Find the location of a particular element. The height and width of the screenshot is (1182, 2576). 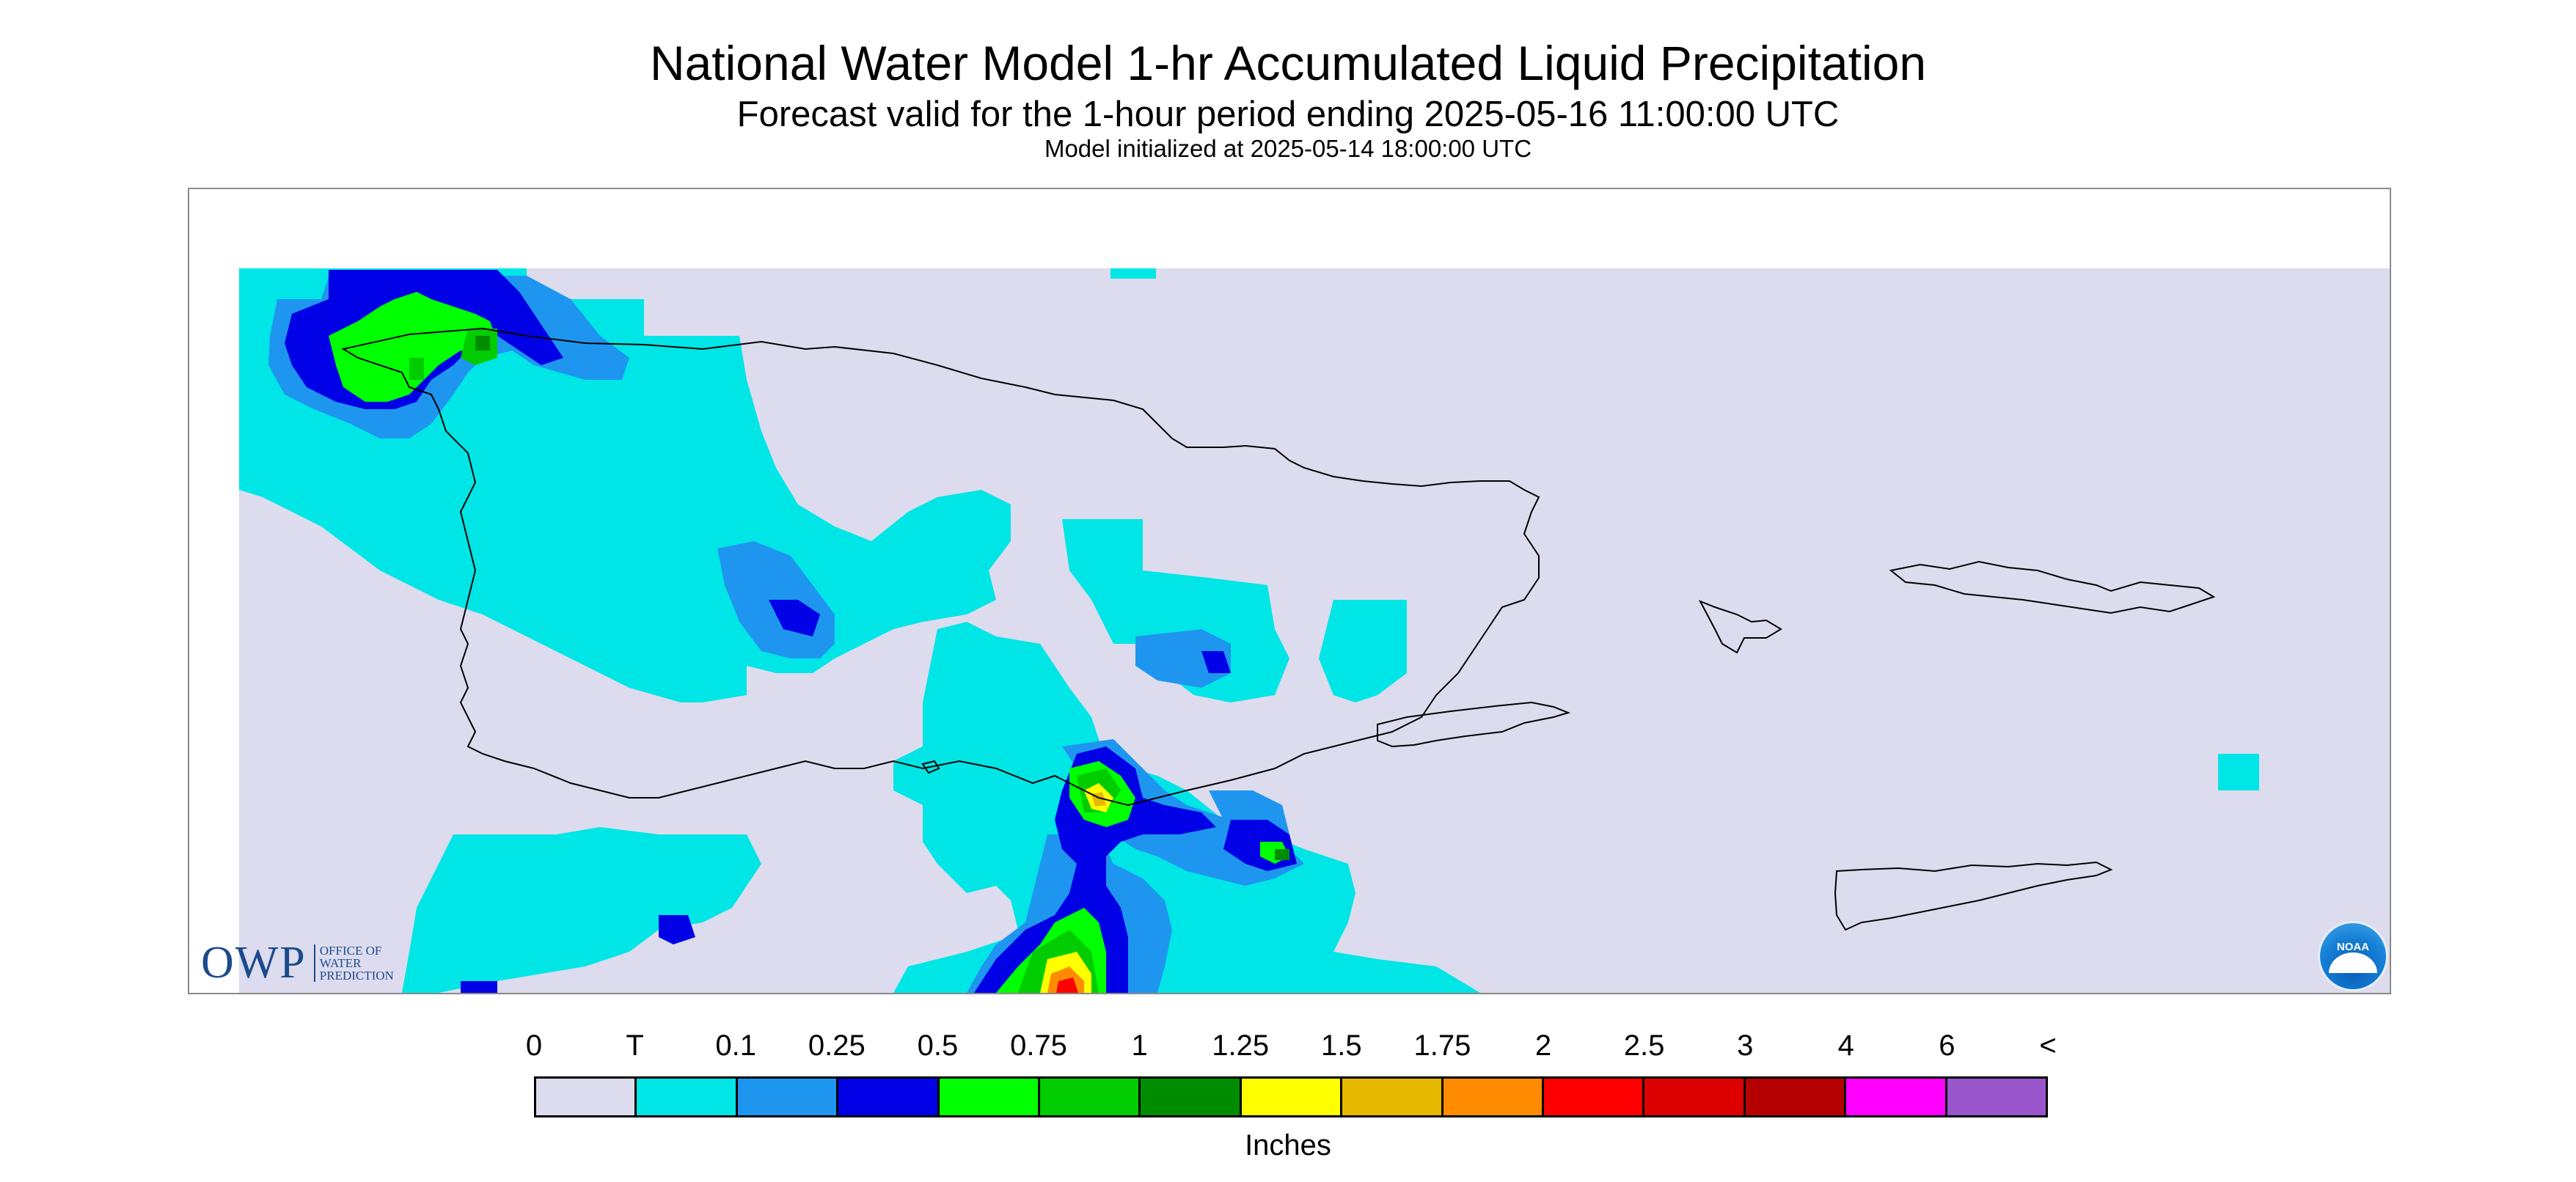

legend-tick-label: 0.75 is located at coordinates (1038, 1045).